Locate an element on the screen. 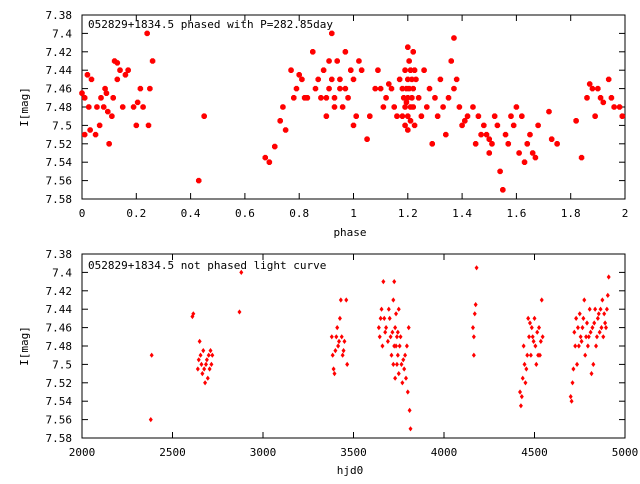 This screenshot has height=484, width=640. x-tick-label-top: 1.4 is located at coordinates (462, 213).